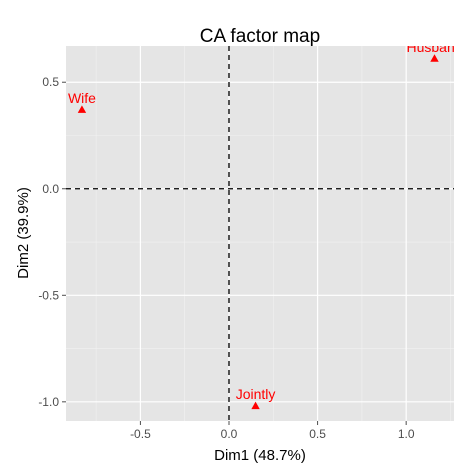 This screenshot has height=474, width=474. Describe the element at coordinates (140, 434) in the screenshot. I see `x-tick-label: -0.5` at that location.